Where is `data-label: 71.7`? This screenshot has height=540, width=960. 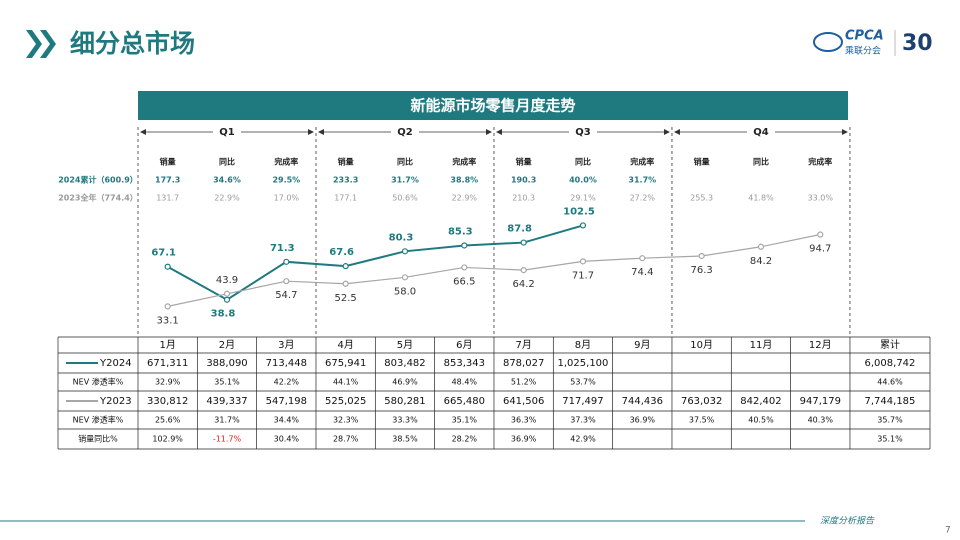 data-label: 71.7 is located at coordinates (583, 275).